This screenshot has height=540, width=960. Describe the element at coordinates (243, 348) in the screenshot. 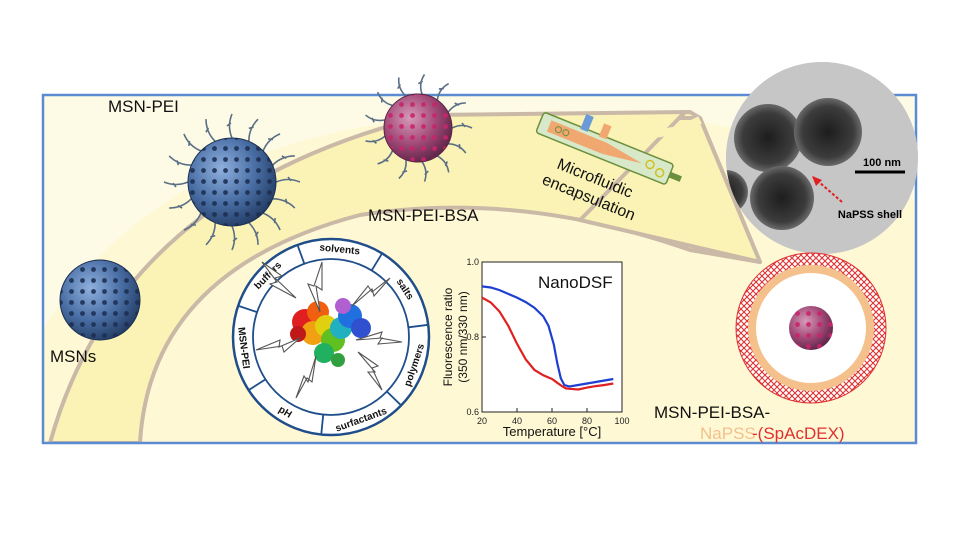

I see `wheel-segment-label: MSN-PEI` at that location.